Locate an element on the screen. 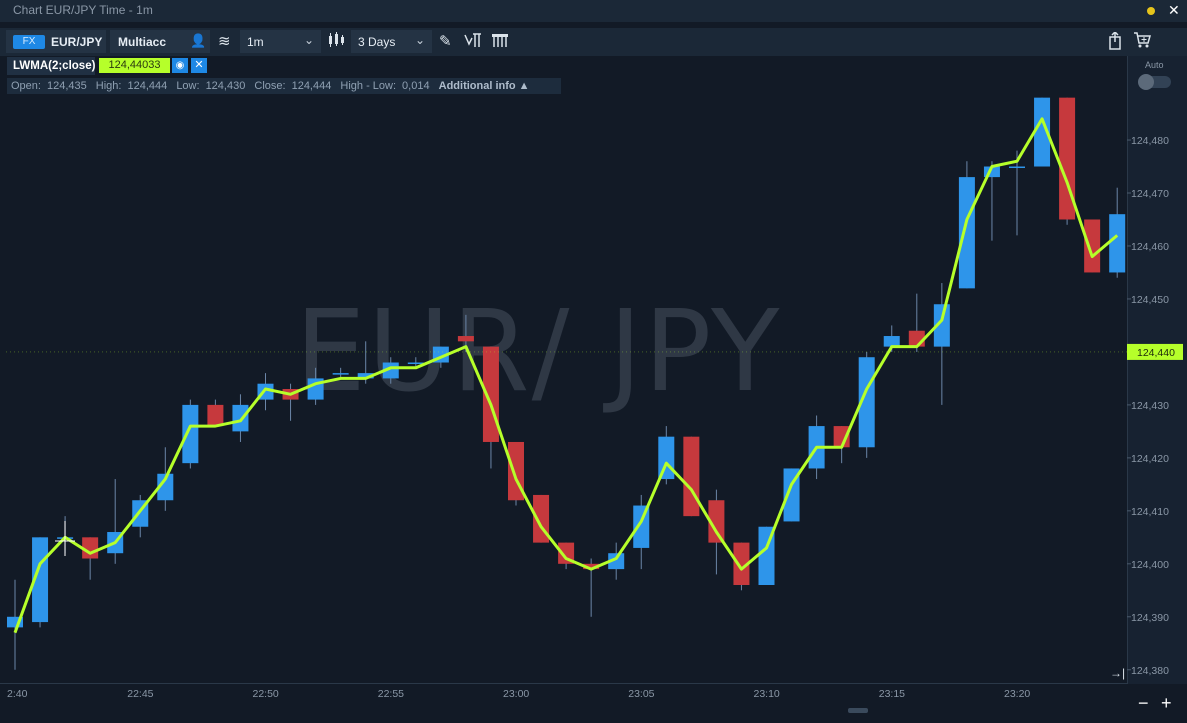  symbol-selector: FX EUR/JPY is located at coordinates (56, 41).